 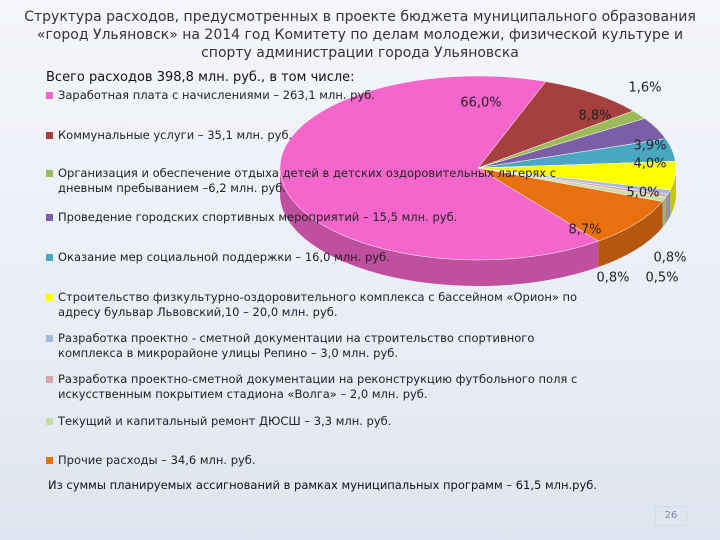 I want to click on data-label: 4,0%, so click(x=649, y=164).